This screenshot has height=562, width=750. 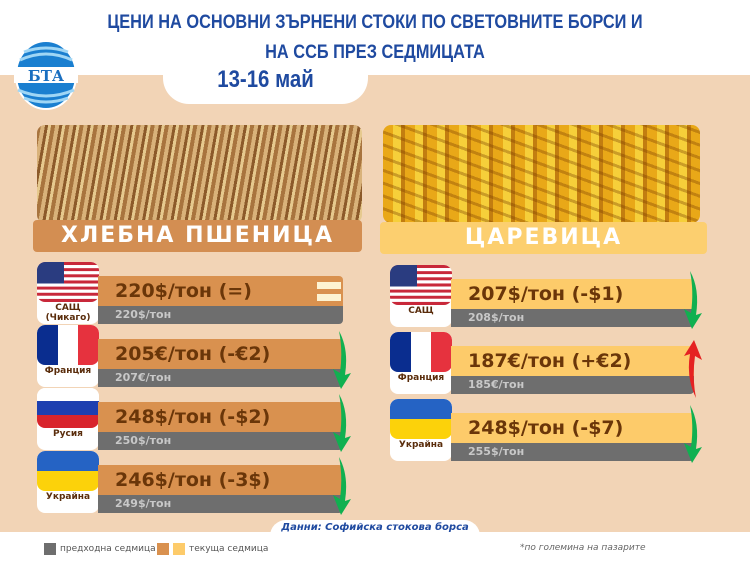 What do you see at coordinates (220, 291) in the screenshot?
I see `current-price: 220$/тон (=)` at bounding box center [220, 291].